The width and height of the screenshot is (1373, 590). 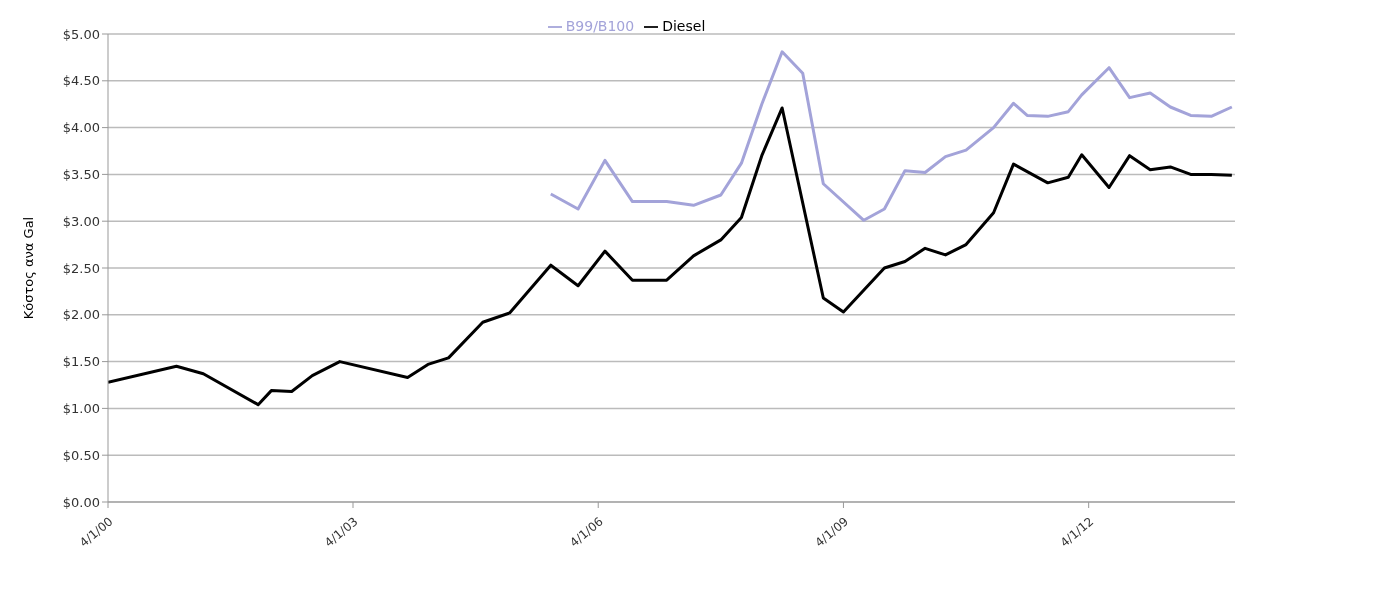 What do you see at coordinates (81, 268) in the screenshot?
I see `y-tick-label: $2.50` at bounding box center [81, 268].